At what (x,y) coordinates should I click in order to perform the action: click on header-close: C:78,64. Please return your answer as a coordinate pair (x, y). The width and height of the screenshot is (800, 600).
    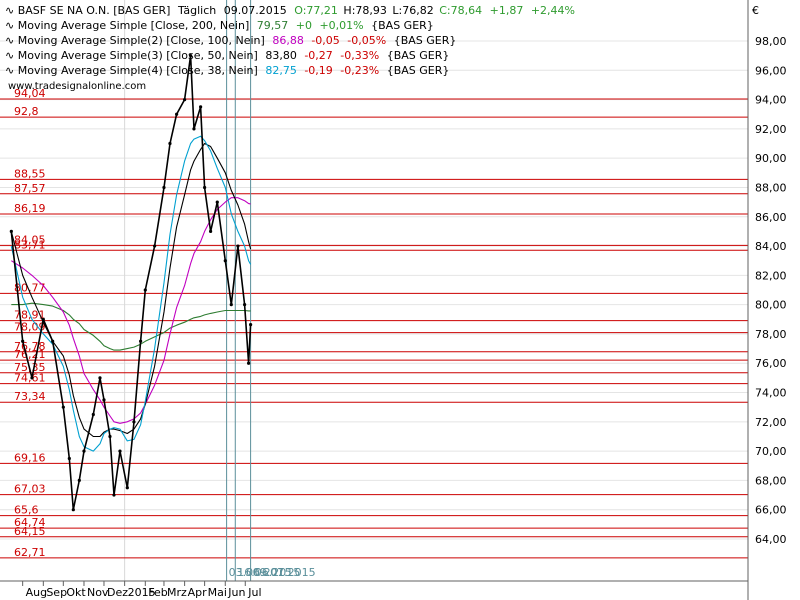
    Looking at the image, I should click on (460, 10).